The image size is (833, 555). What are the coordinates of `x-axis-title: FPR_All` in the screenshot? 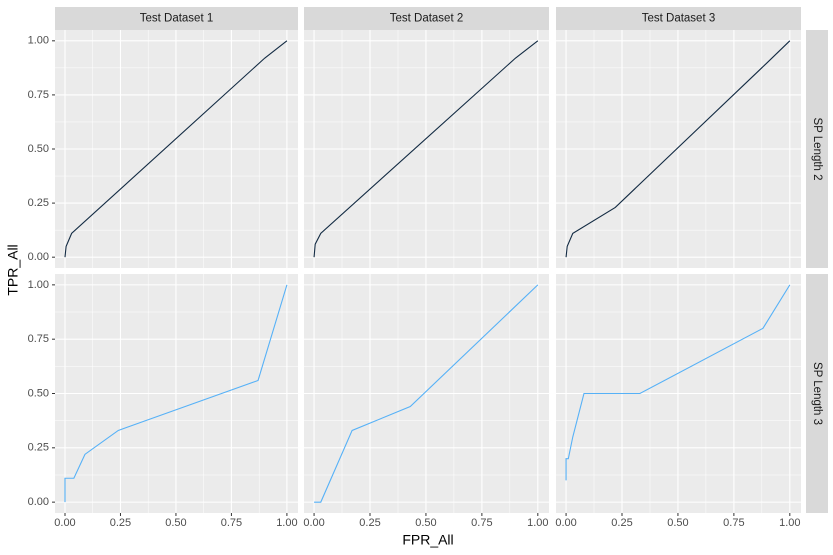 It's located at (427, 540).